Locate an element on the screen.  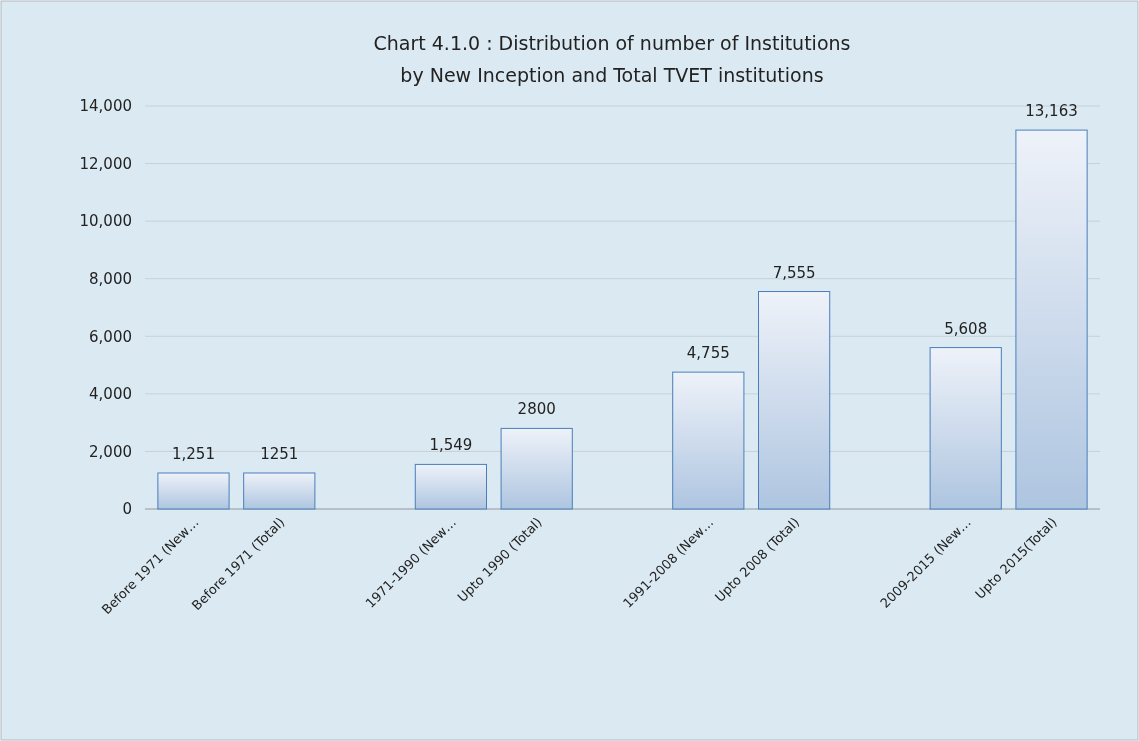
y-tick-label: 10,000 is located at coordinates (105, 221).